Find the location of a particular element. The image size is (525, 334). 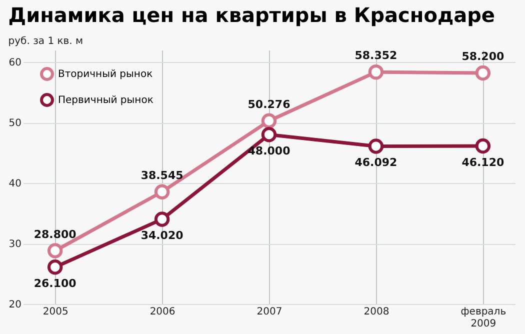

y-tick-label: 50 is located at coordinates (15, 124).